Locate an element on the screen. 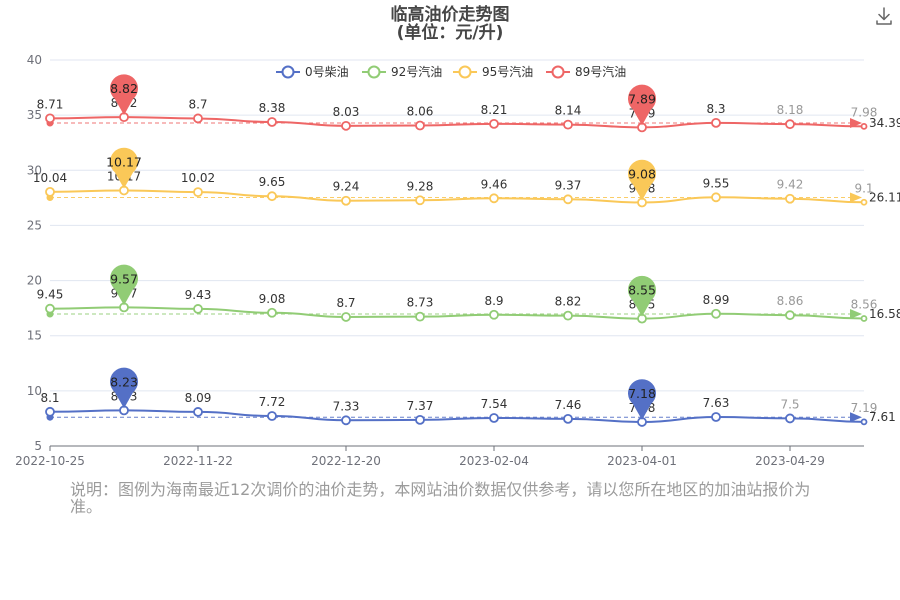  data-label: 9.42 is located at coordinates (790, 185).